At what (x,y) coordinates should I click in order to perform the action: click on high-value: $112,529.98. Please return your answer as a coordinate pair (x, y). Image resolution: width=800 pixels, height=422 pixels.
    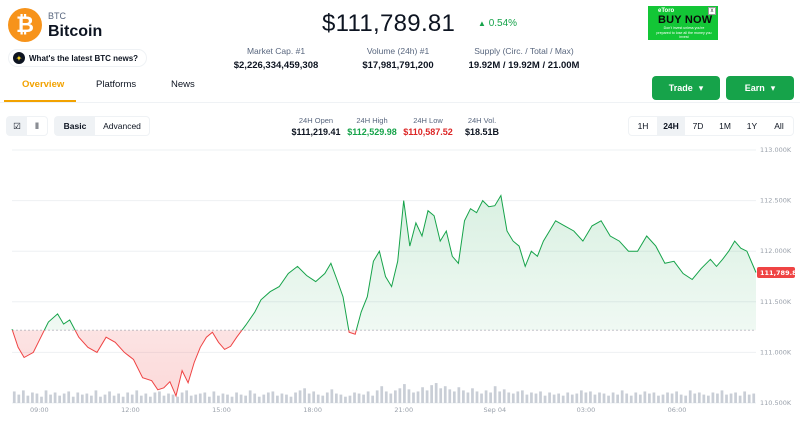
    Looking at the image, I should click on (372, 132).